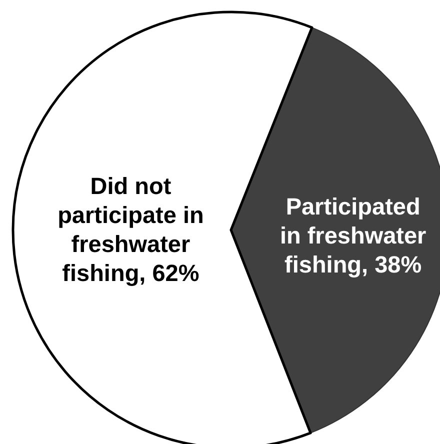 The image size is (440, 444). Describe the element at coordinates (353, 235) in the screenshot. I see `slice-label: Participated in freshwater fishing, 38%` at that location.